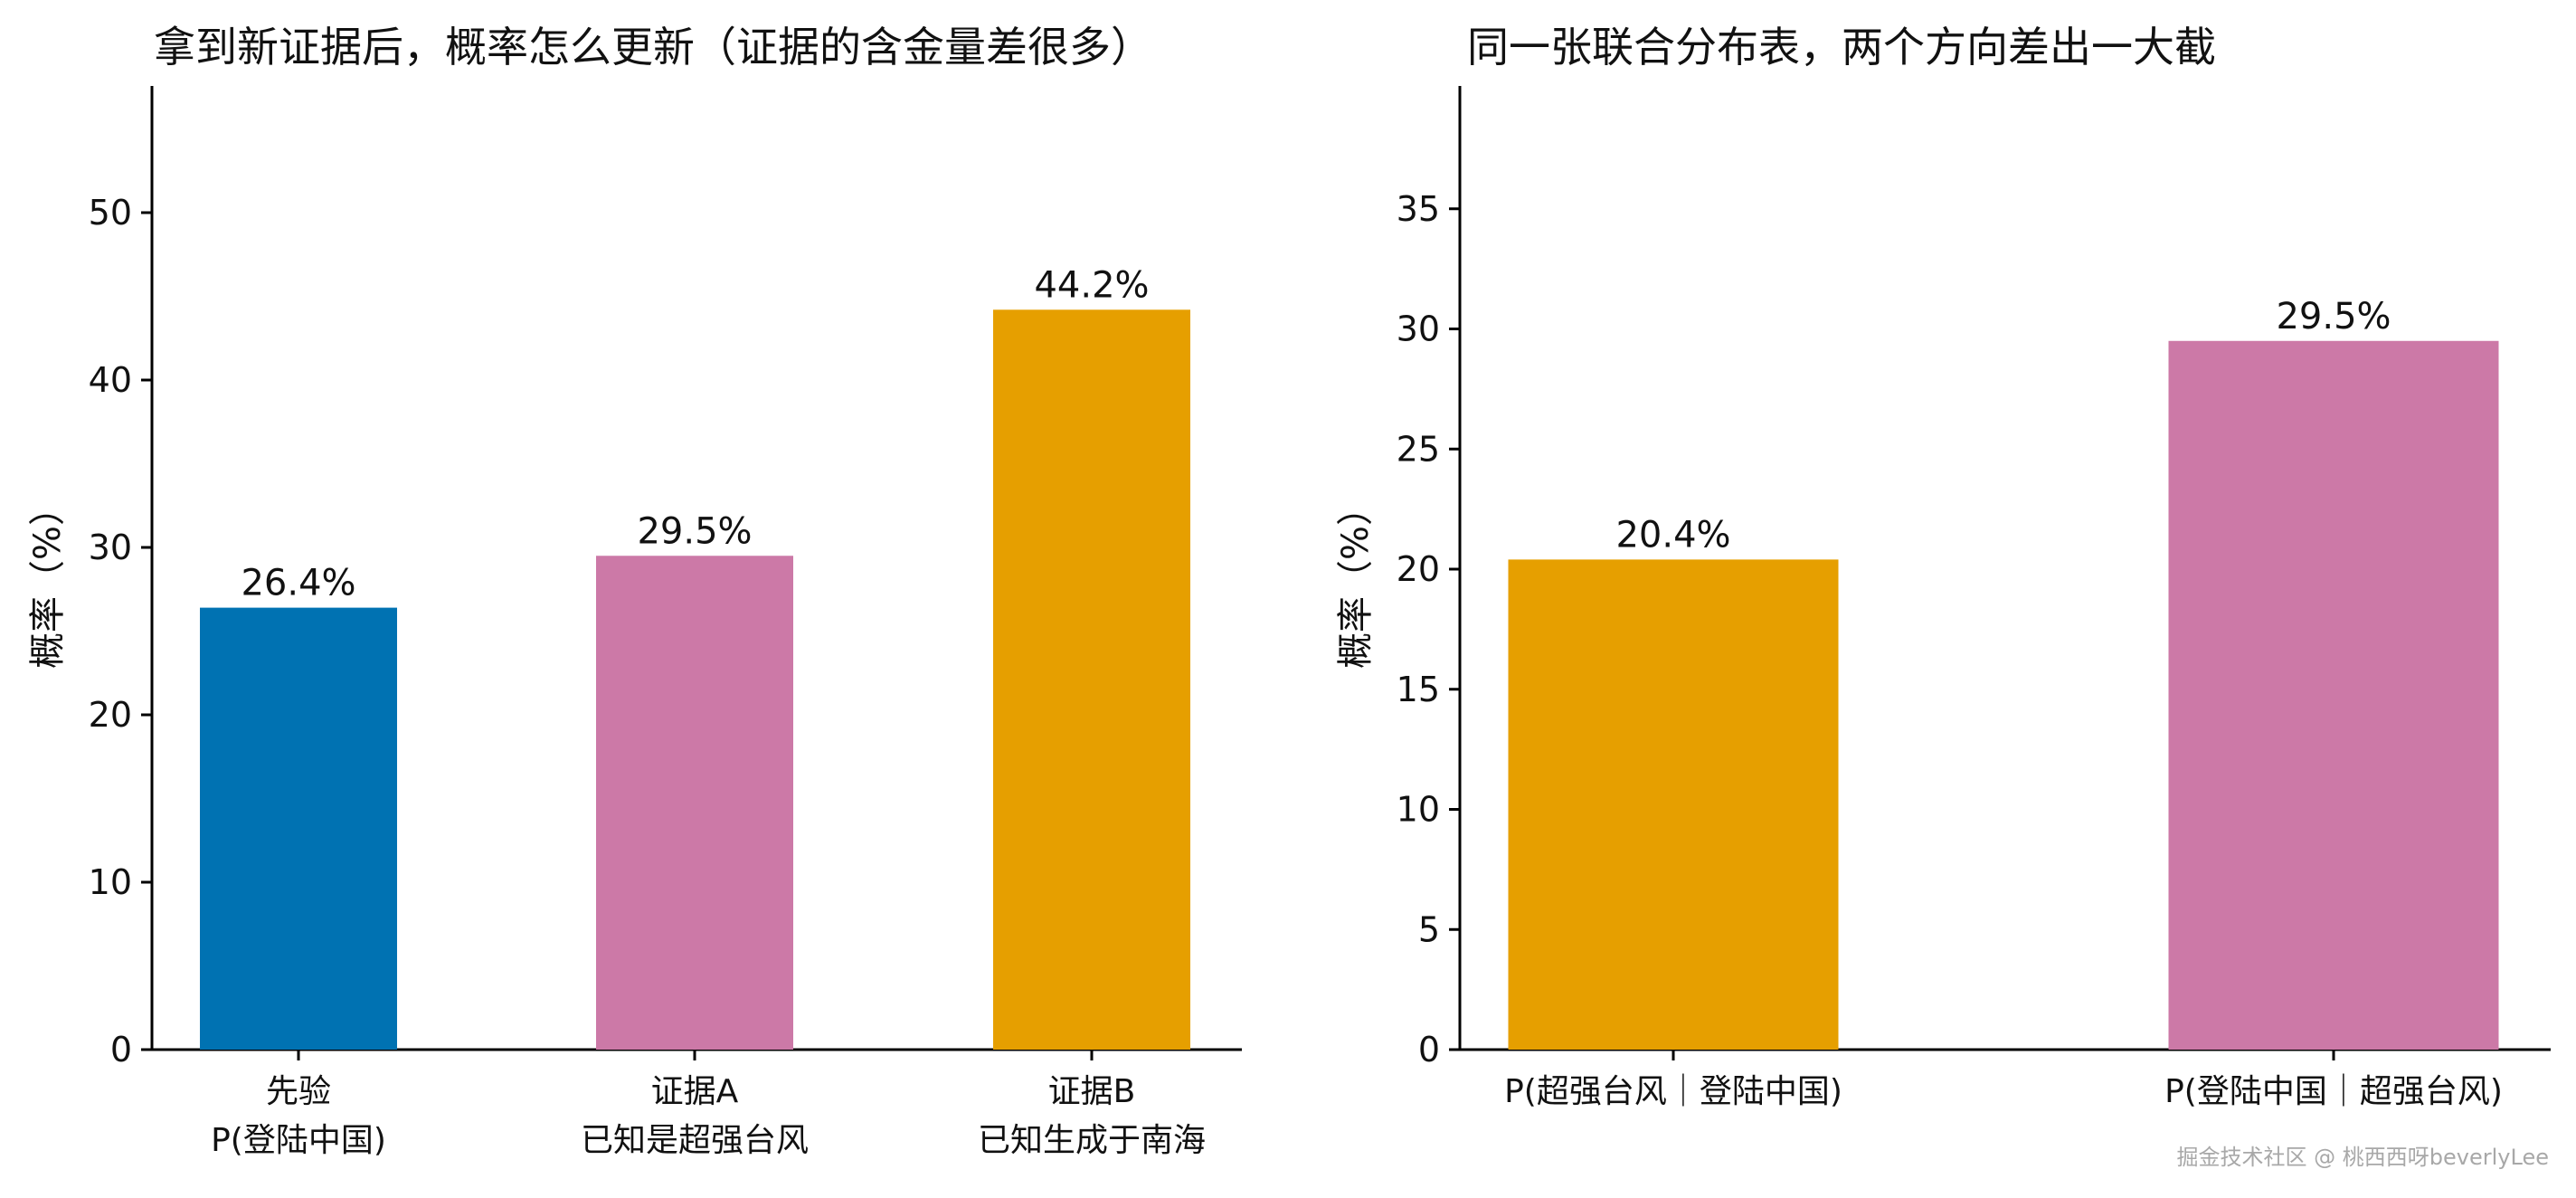 The image size is (2576, 1198). I want to click on chart-right-ytick-label: 15, so click(1419, 689).